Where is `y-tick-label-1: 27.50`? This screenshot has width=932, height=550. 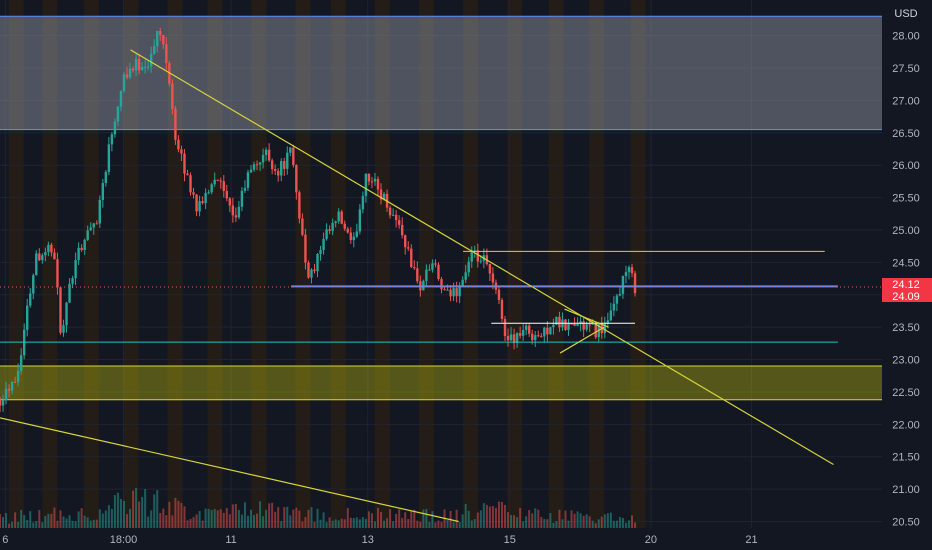 y-tick-label-1: 27.50 is located at coordinates (906, 69).